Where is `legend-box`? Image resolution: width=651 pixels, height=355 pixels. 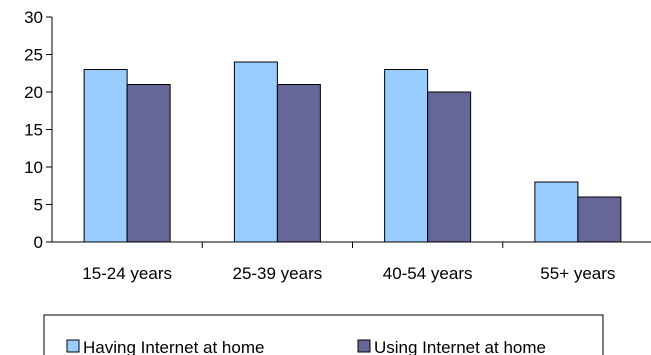 legend-box is located at coordinates (323, 334).